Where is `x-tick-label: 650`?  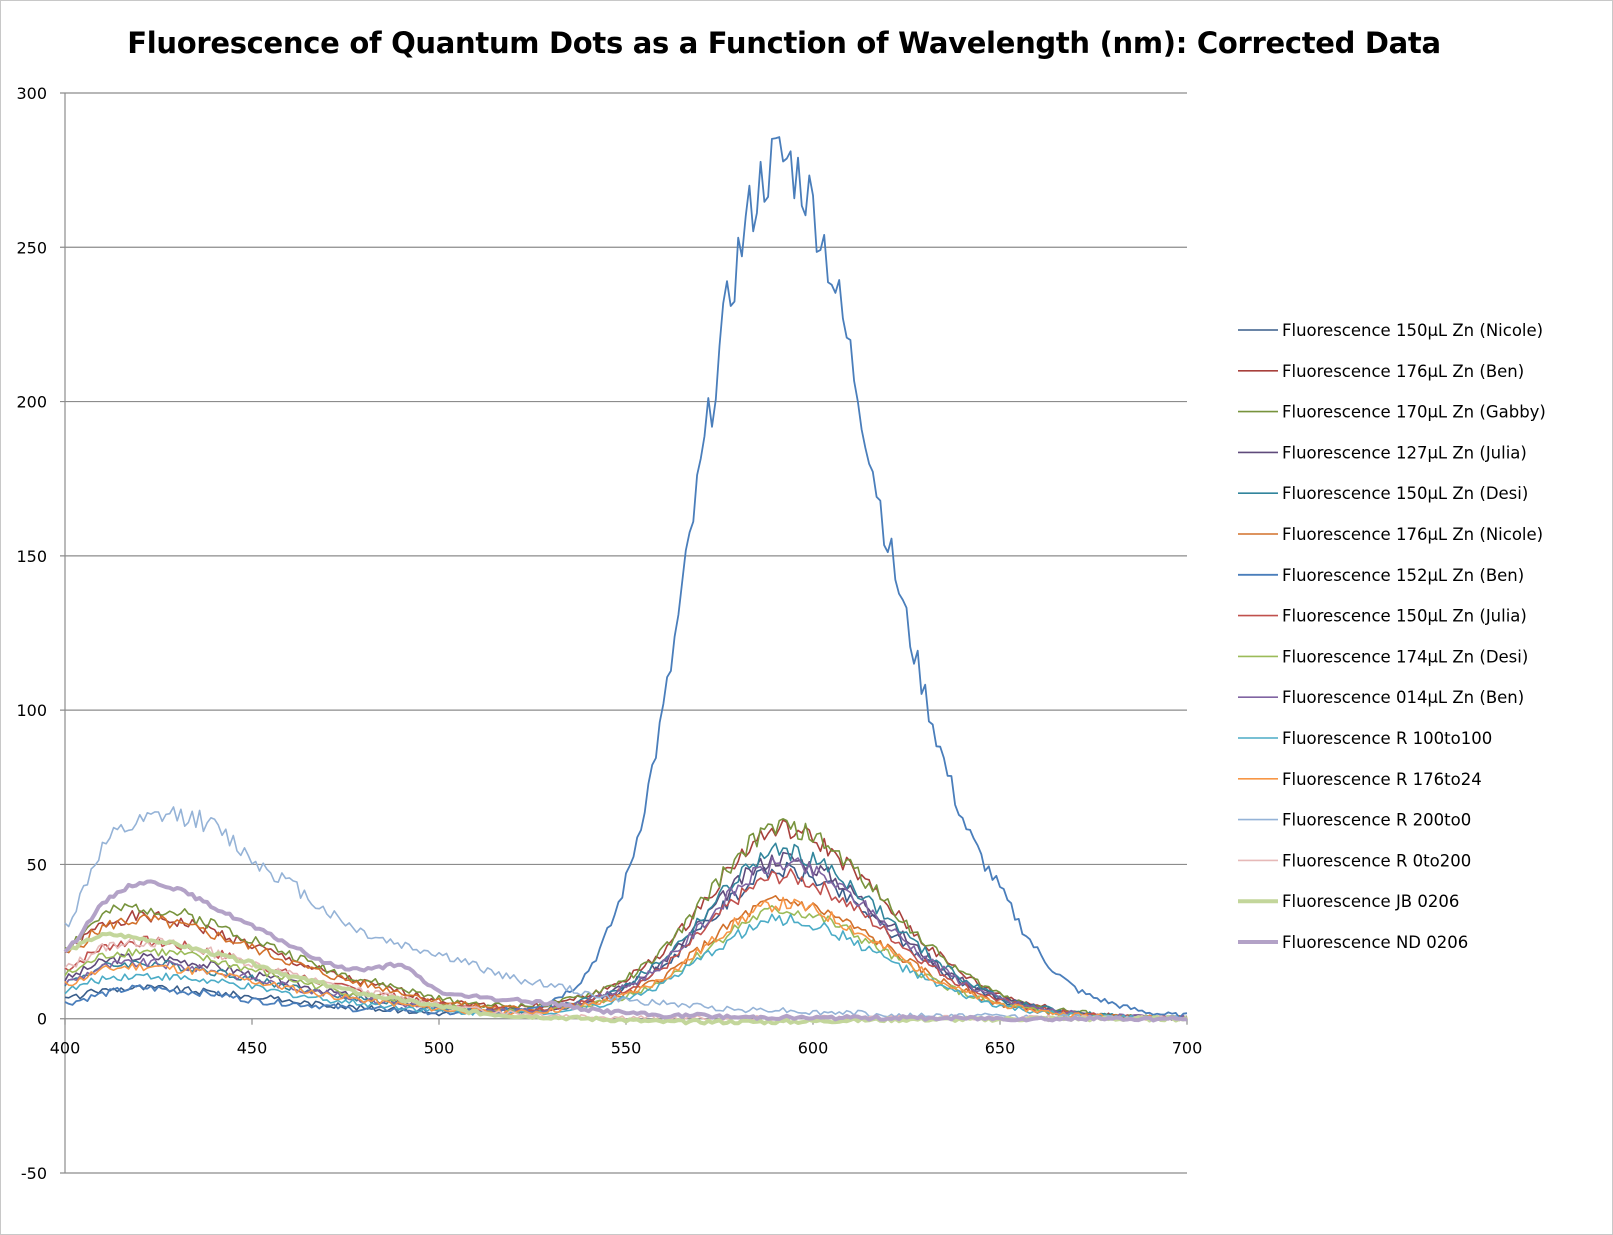
x-tick-label: 650 is located at coordinates (1000, 1048).